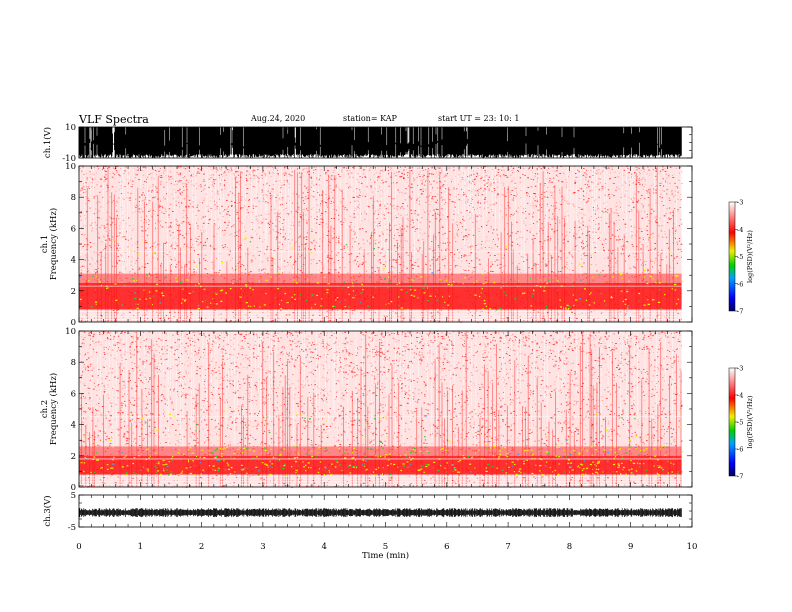 This screenshot has width=792, height=612. I want to click on y-tick-label: 5, so click(73, 496).